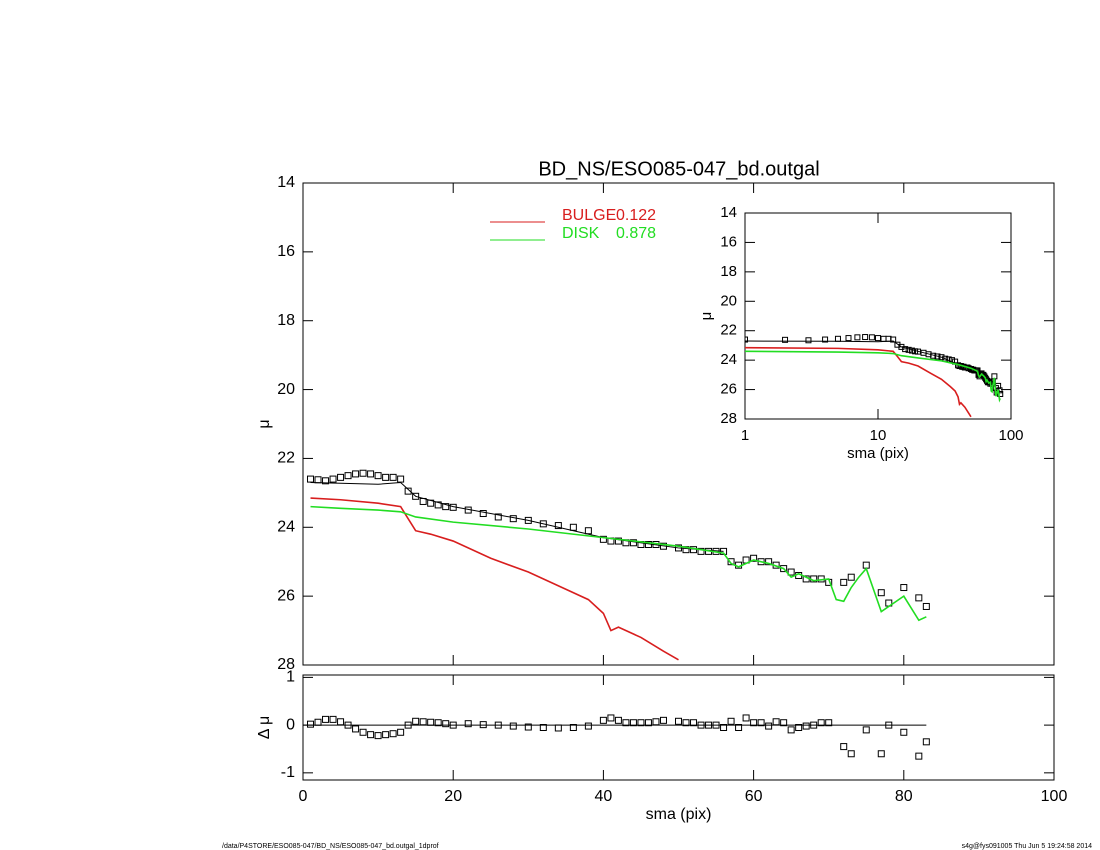 Image resolution: width=1100 pixels, height=850 pixels. I want to click on y-tick-label: 24, so click(286, 527).